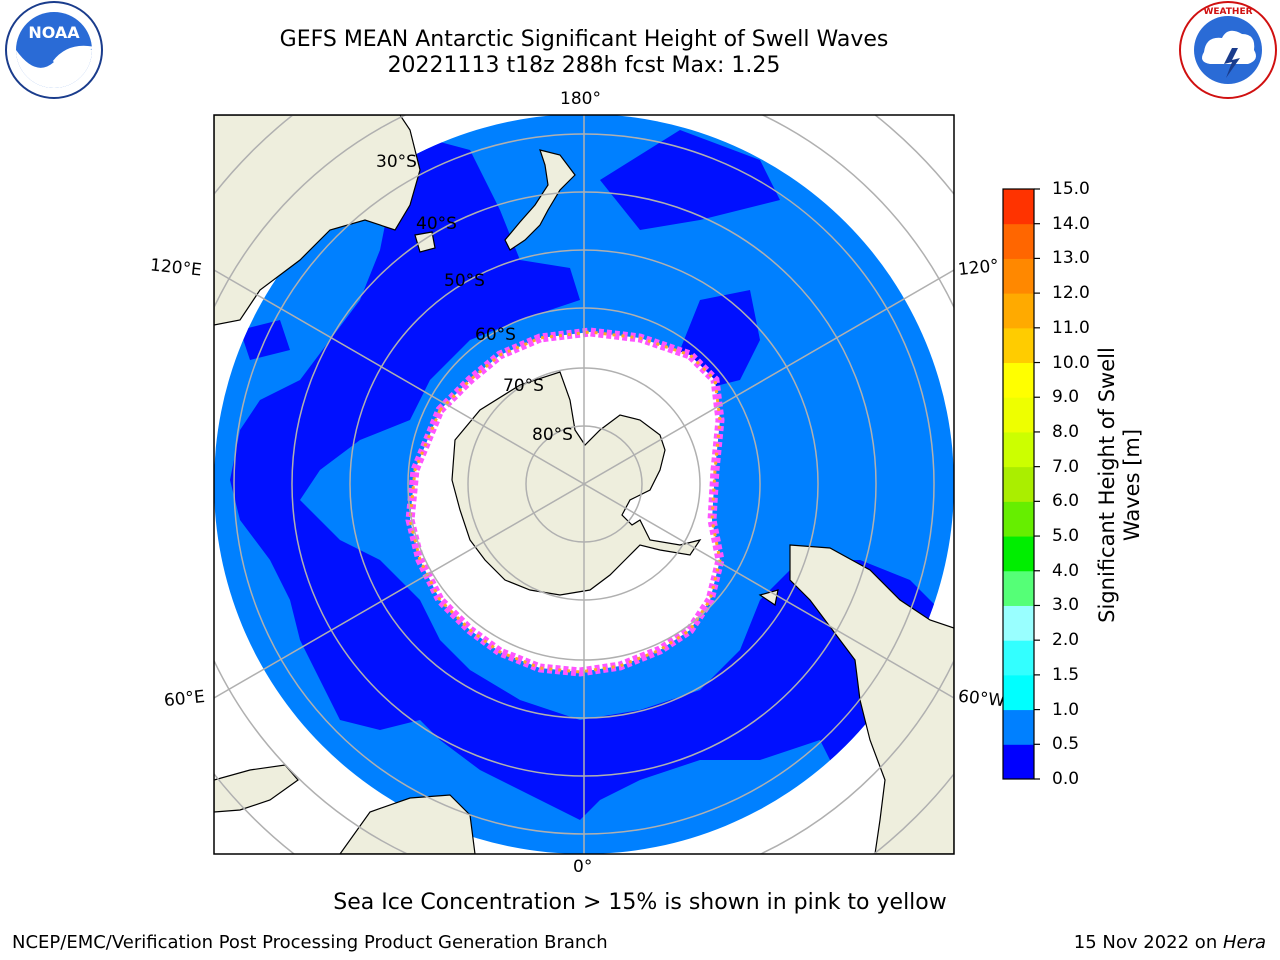 The image size is (1280, 960). Describe the element at coordinates (54, 50) in the screenshot. I see `noaa-logo: NOAA` at that location.